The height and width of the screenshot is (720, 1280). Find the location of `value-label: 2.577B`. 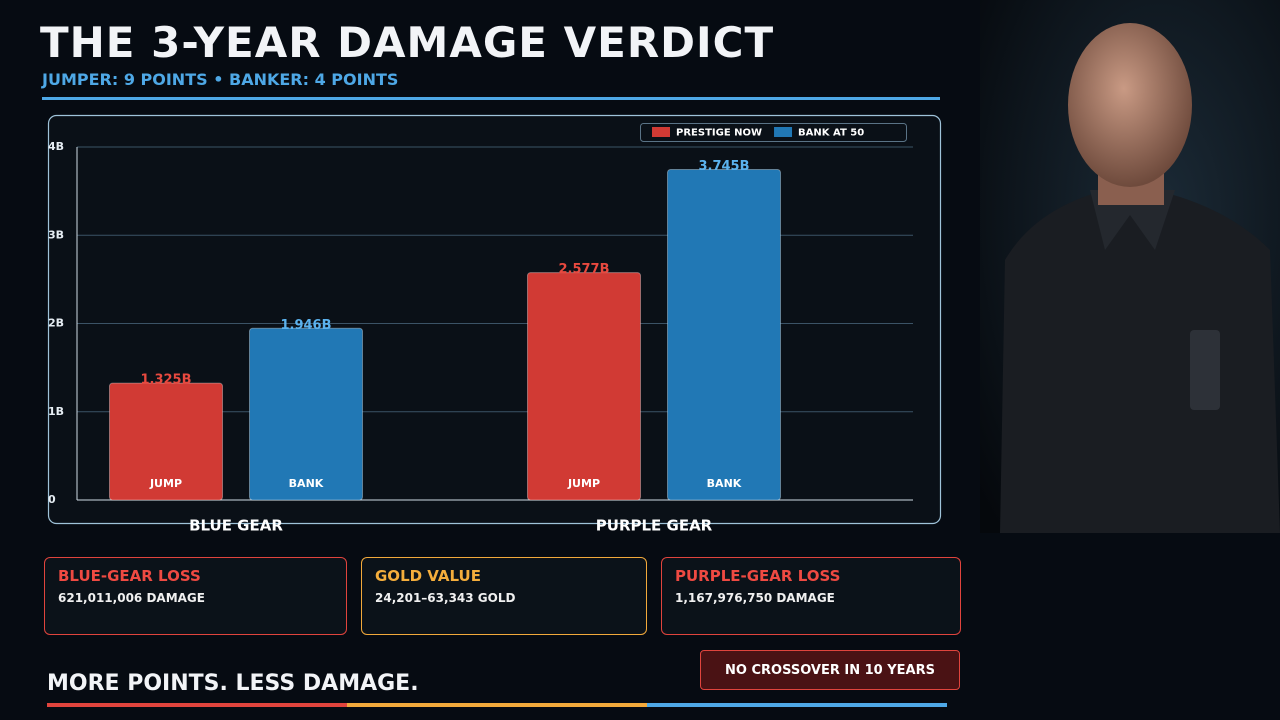

value-label: 2.577B is located at coordinates (583, 269).